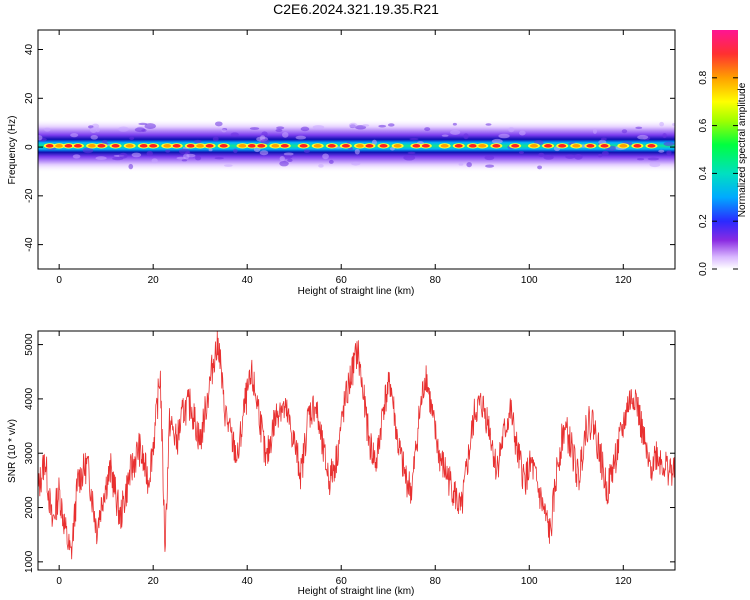  What do you see at coordinates (623, 581) in the screenshot?
I see `snr-xtick-label: 120` at bounding box center [623, 581].